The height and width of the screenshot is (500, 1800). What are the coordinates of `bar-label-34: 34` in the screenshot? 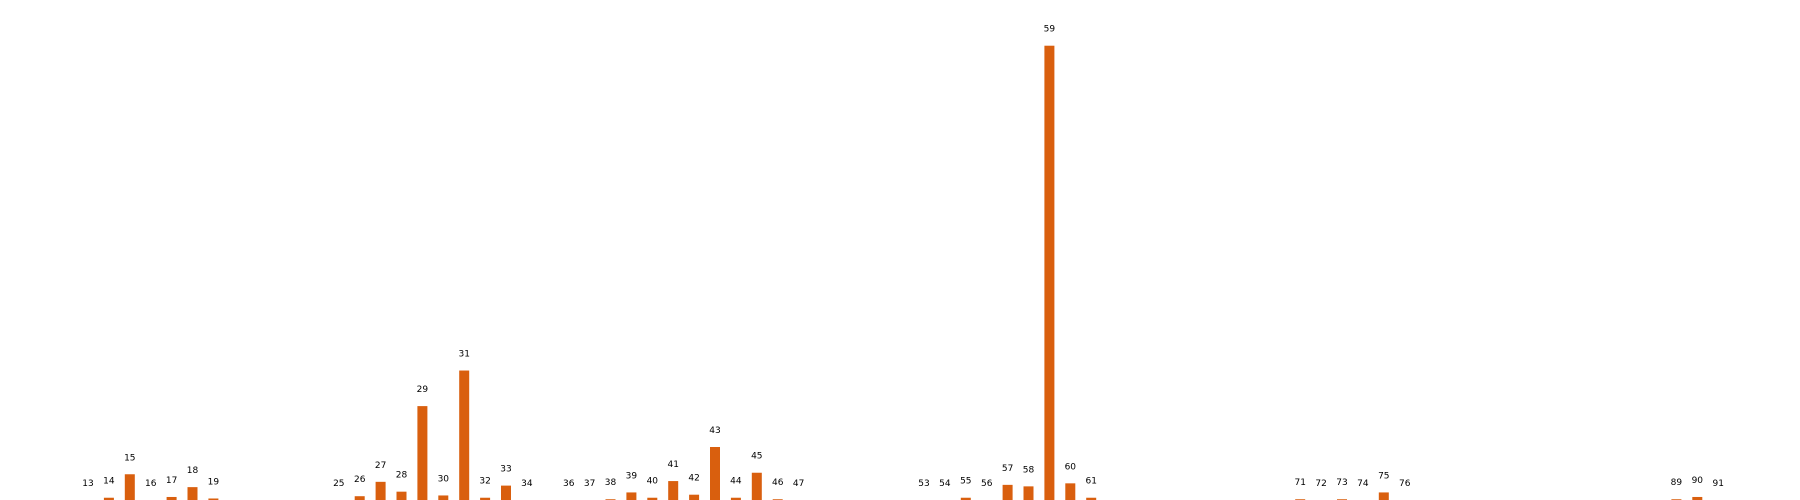 It's located at (527, 484).